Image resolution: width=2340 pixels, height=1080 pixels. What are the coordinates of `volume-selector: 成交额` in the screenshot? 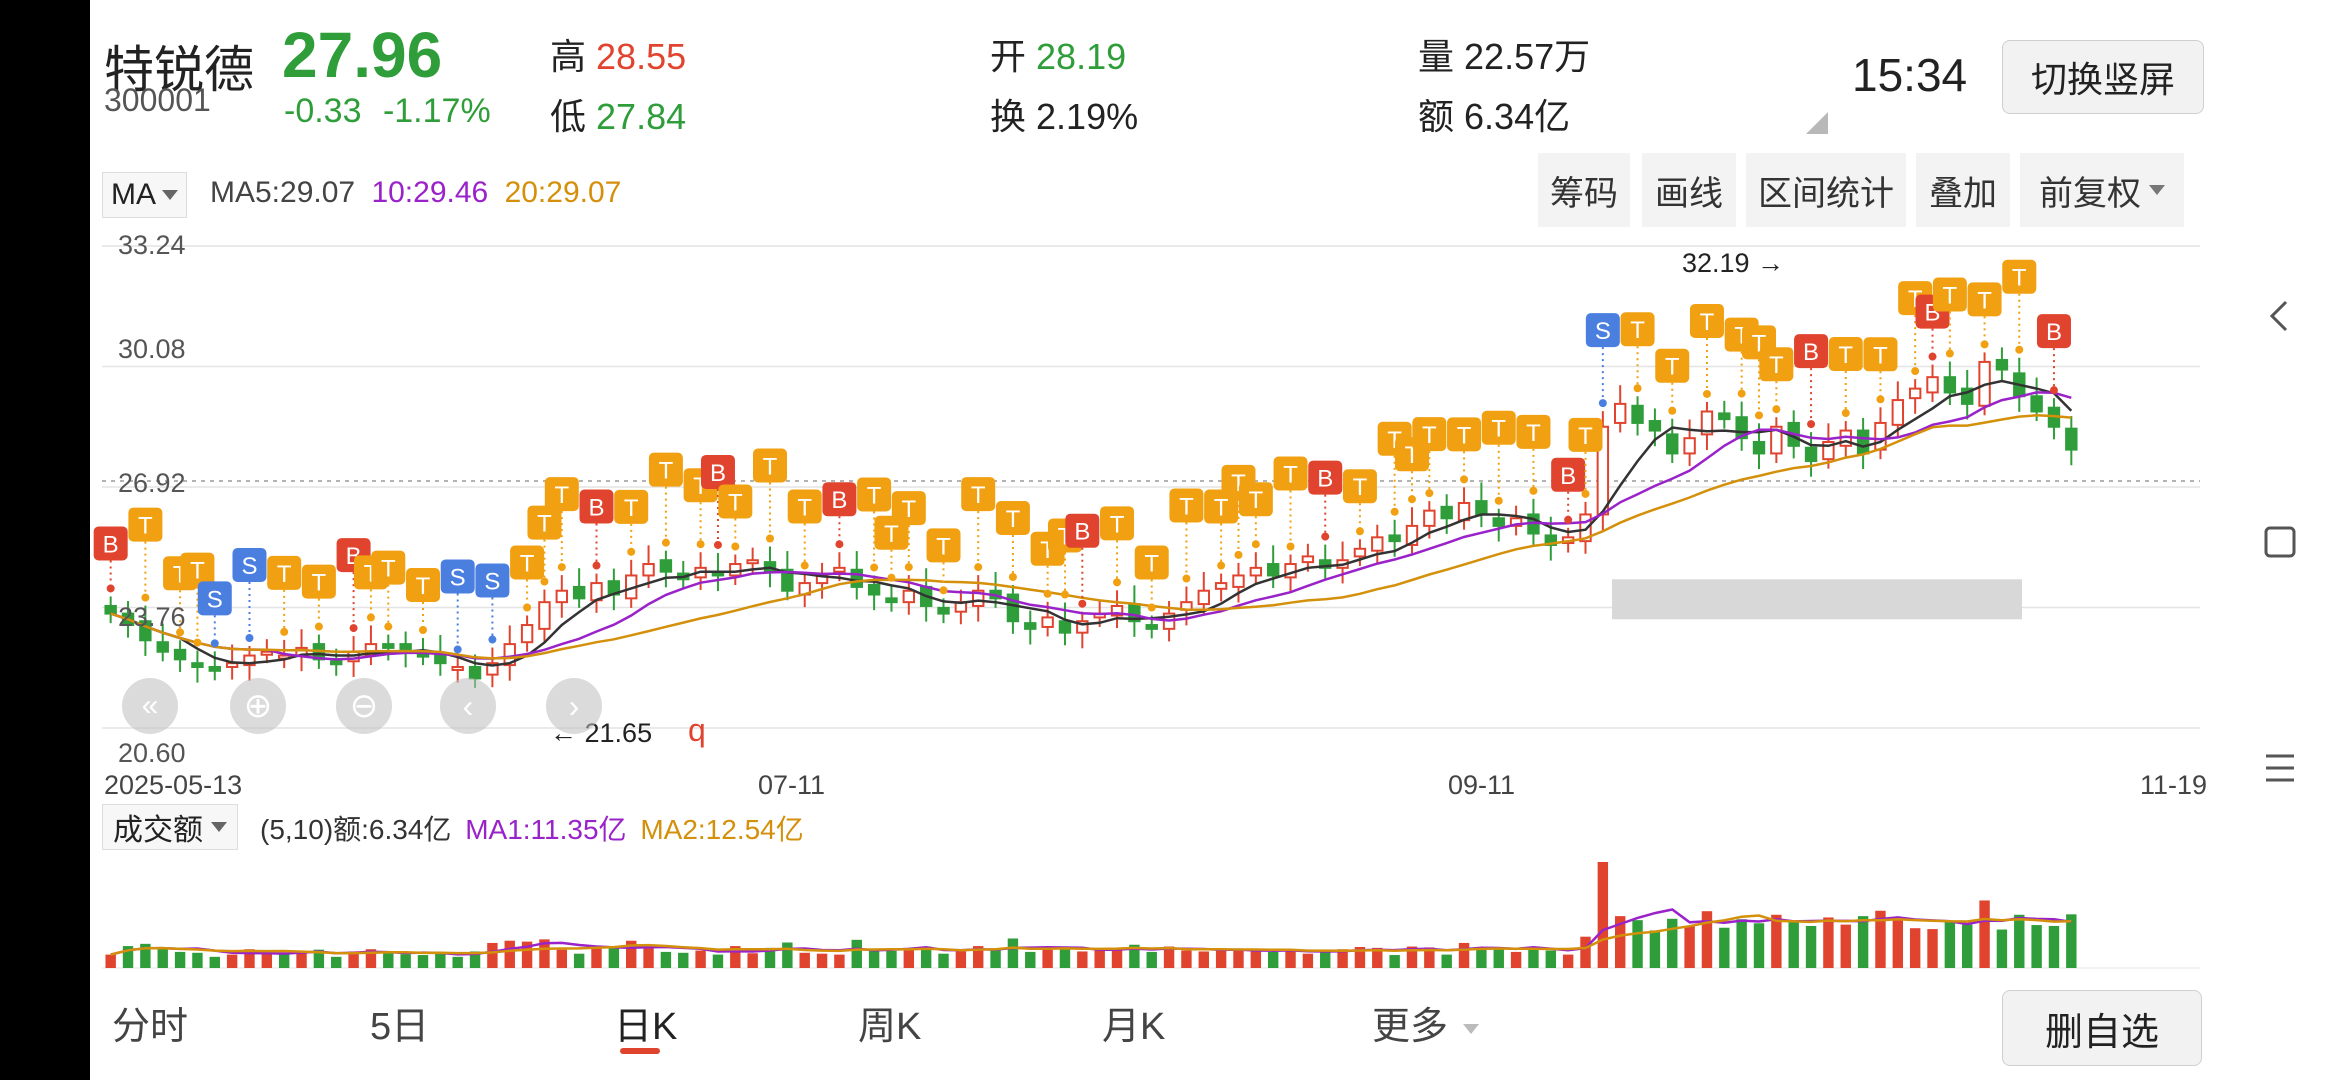 It's located at (170, 827).